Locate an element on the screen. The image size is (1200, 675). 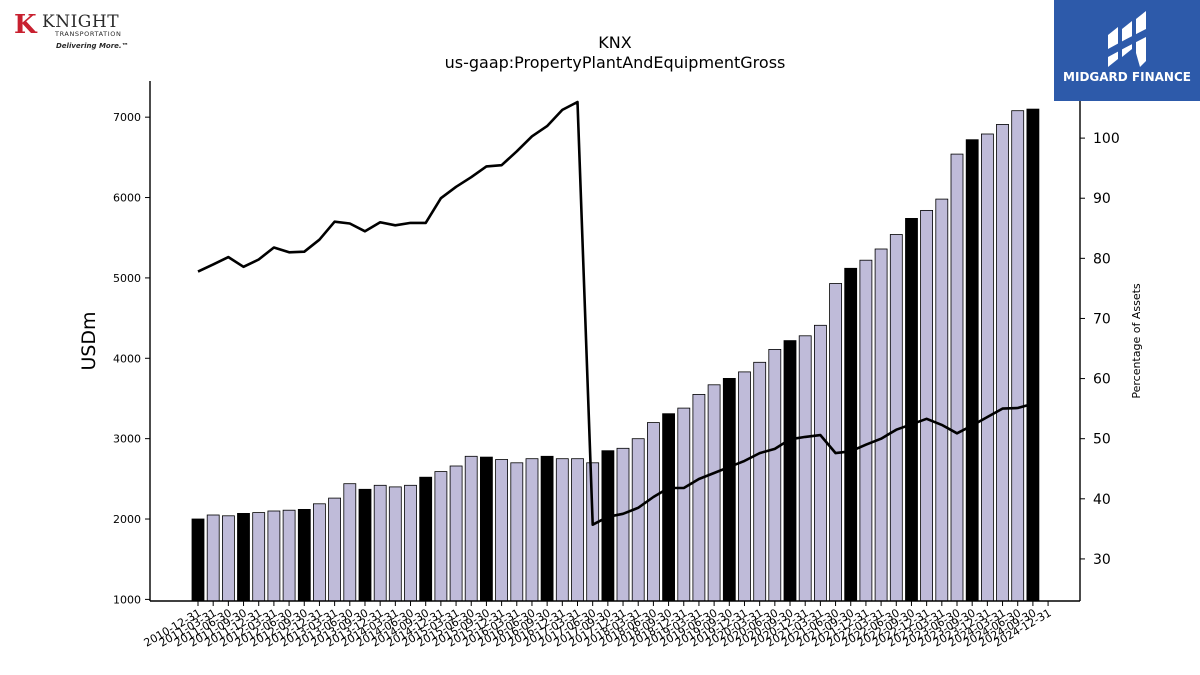
y-tick-label: 1000 is located at coordinates (127, 599).